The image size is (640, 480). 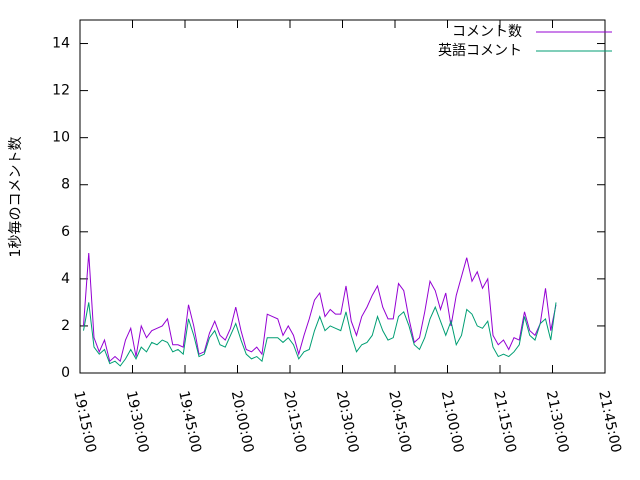 I want to click on y-axis-label: 1秒毎のコメント数, so click(x=16, y=197).